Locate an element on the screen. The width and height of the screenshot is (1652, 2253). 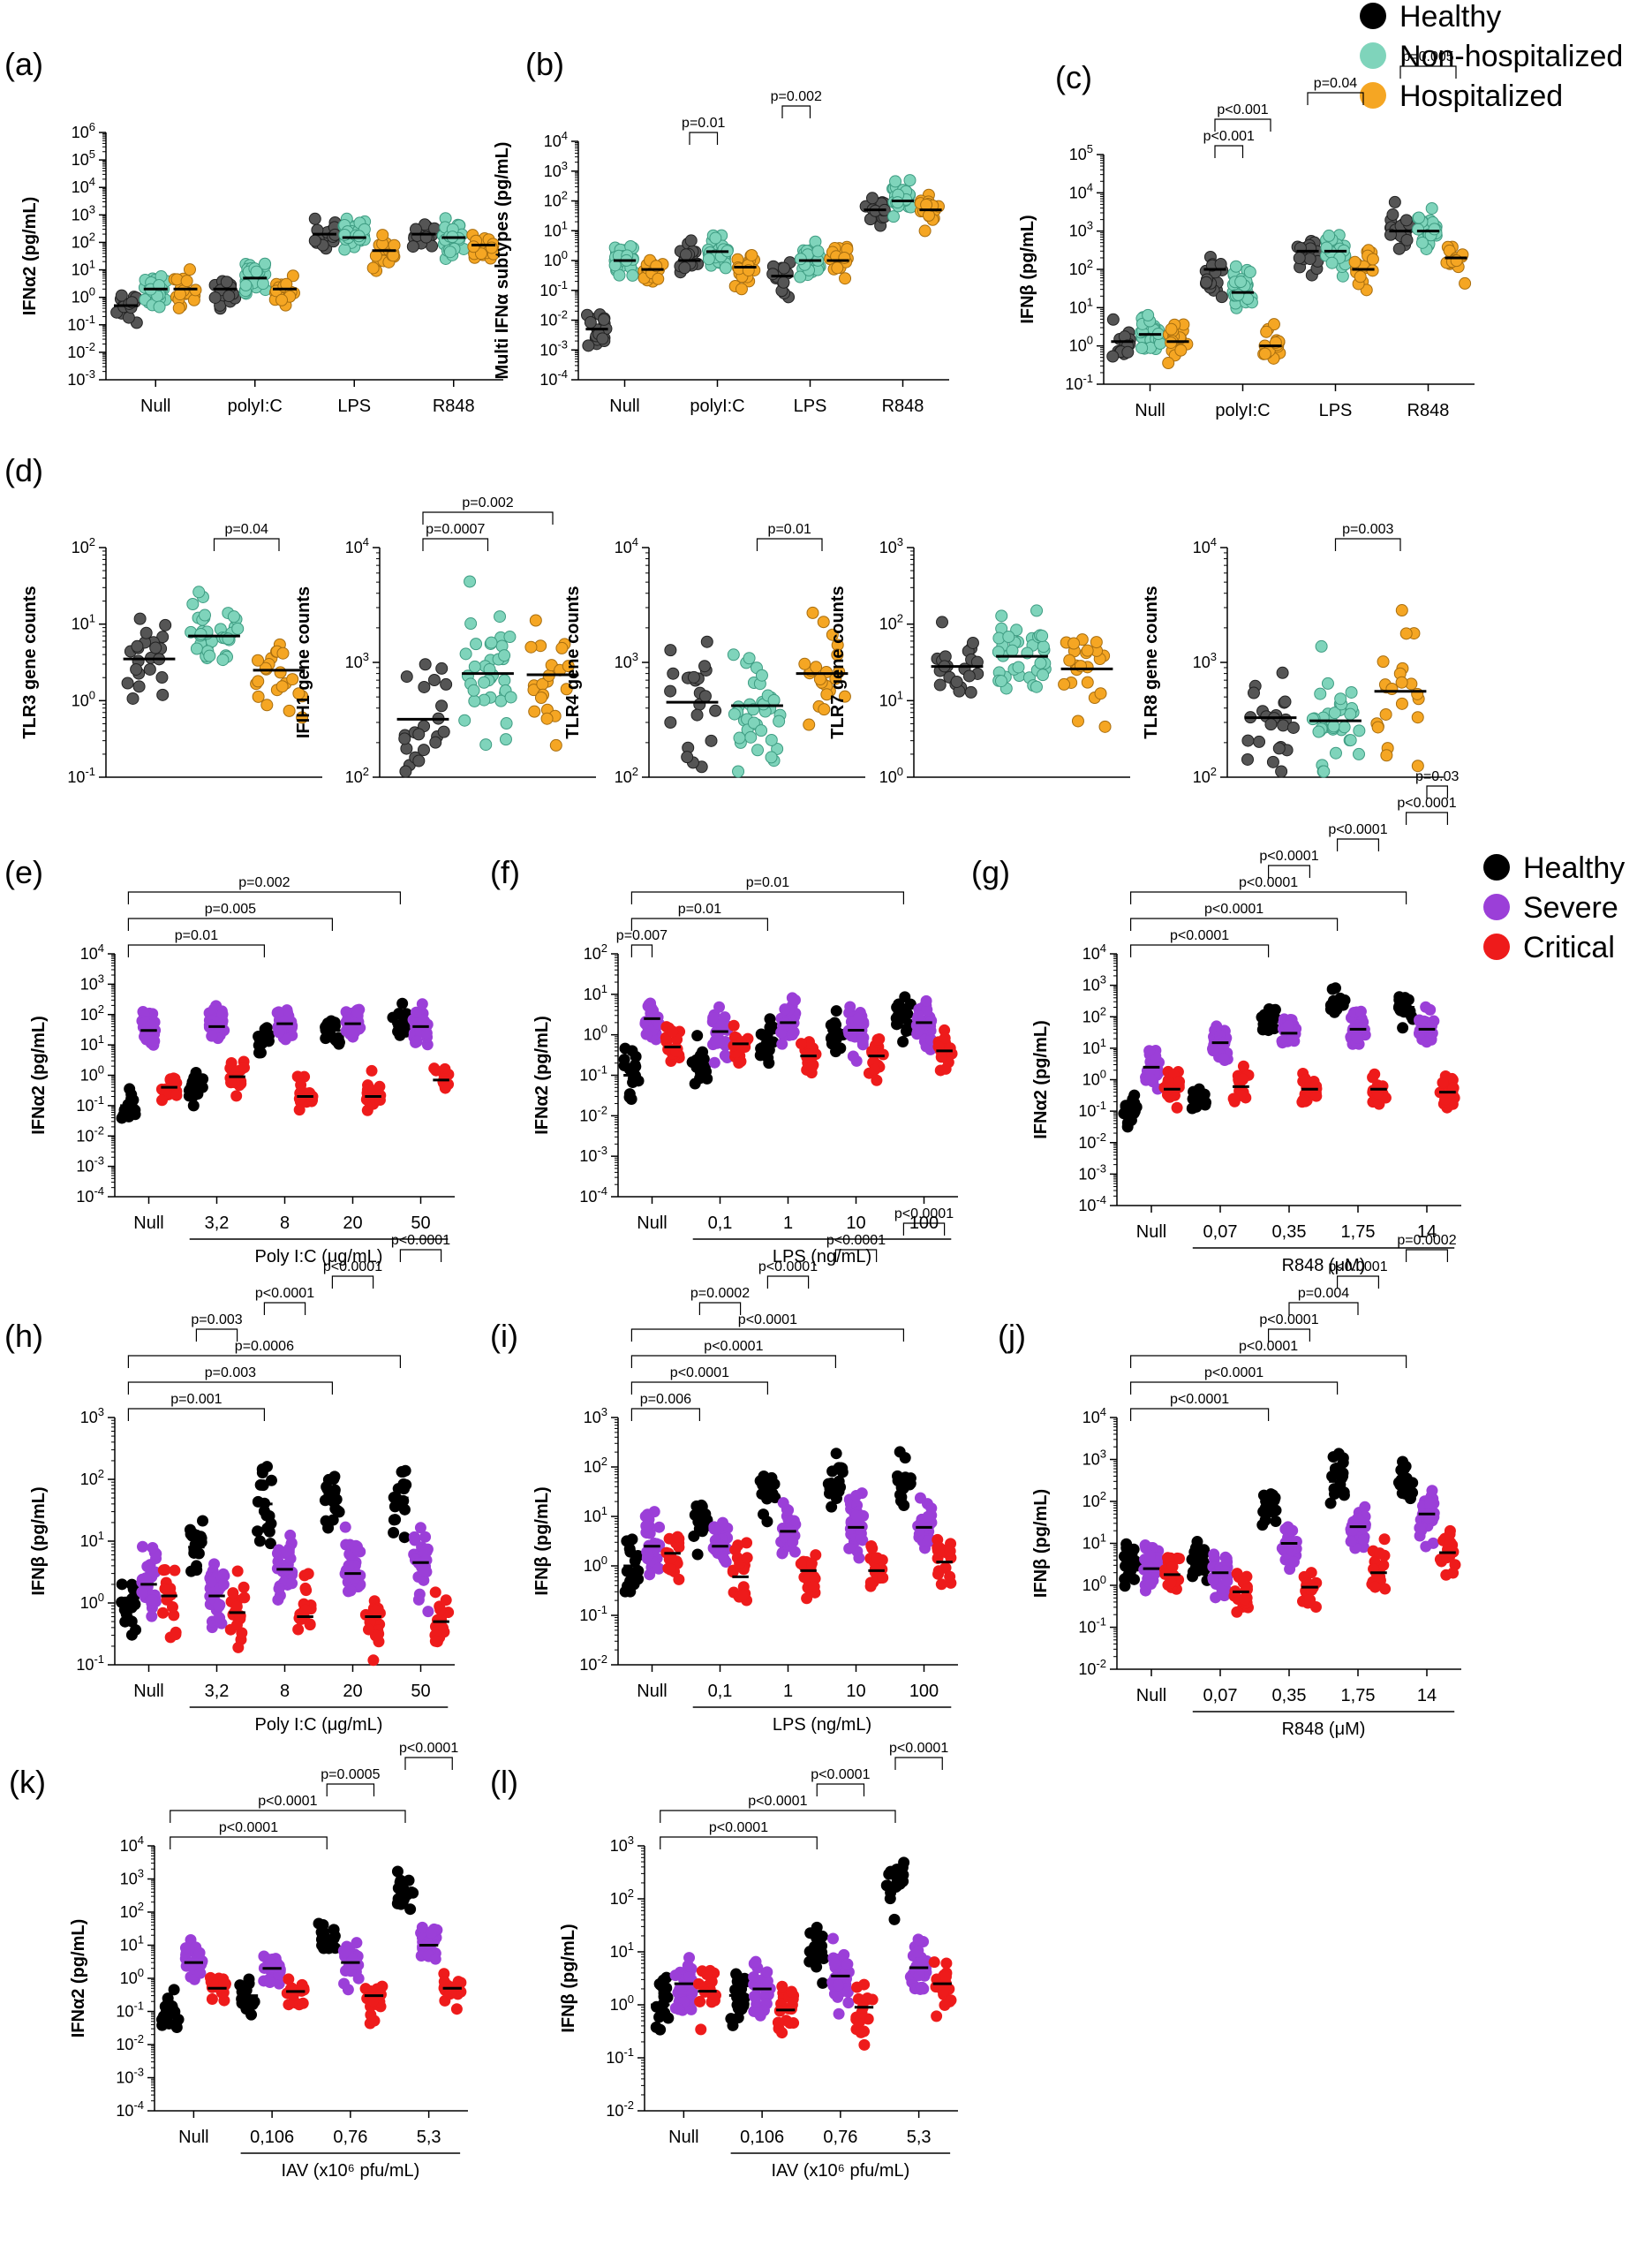
y-tick-label: 10⁻⁴ is located at coordinates (90, 1195).